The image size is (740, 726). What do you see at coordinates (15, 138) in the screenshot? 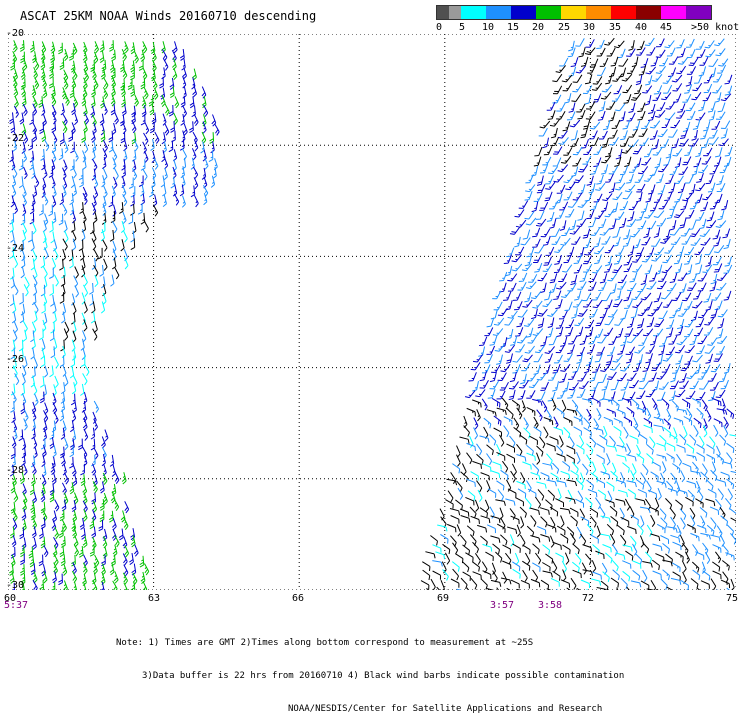
I see `lat-label-22s: -22` at bounding box center [15, 138].